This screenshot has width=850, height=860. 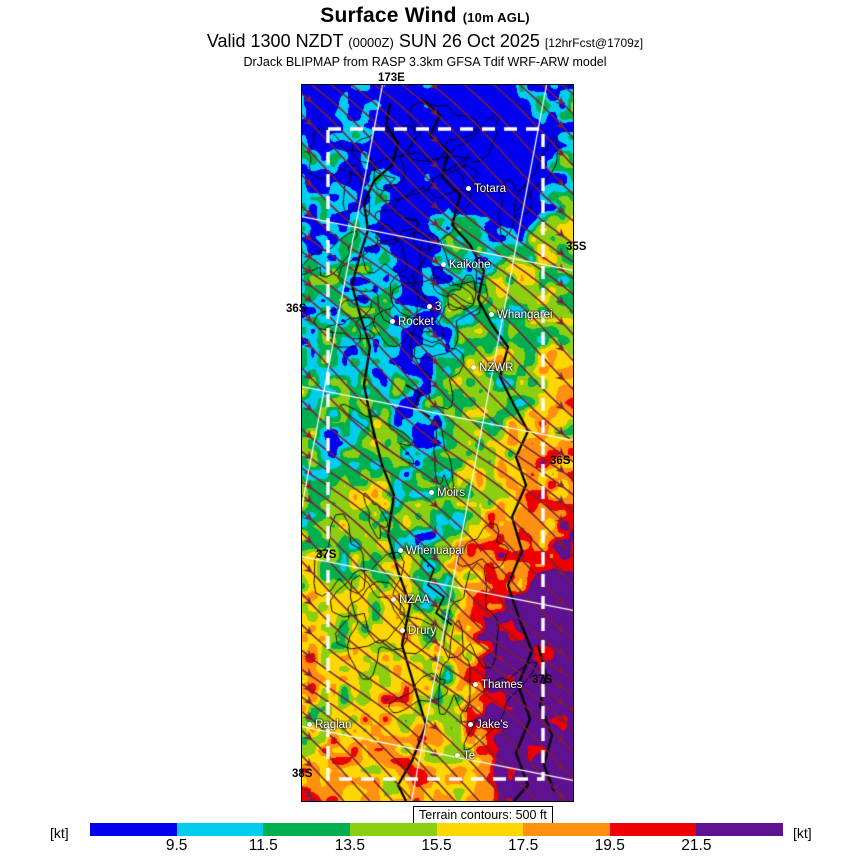 What do you see at coordinates (435, 551) in the screenshot?
I see `station-label: Whenuapai` at bounding box center [435, 551].